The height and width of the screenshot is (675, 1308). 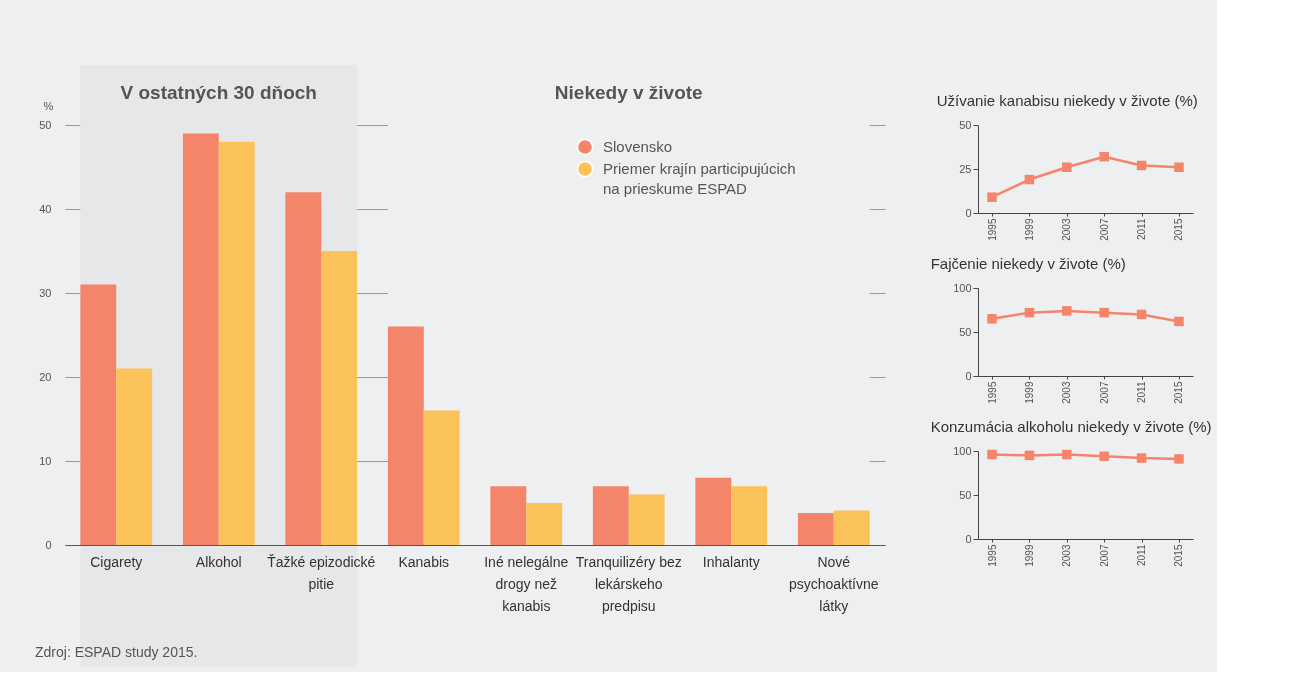 What do you see at coordinates (731, 561) in the screenshot?
I see `x-tick-label: Inhalanty` at bounding box center [731, 561].